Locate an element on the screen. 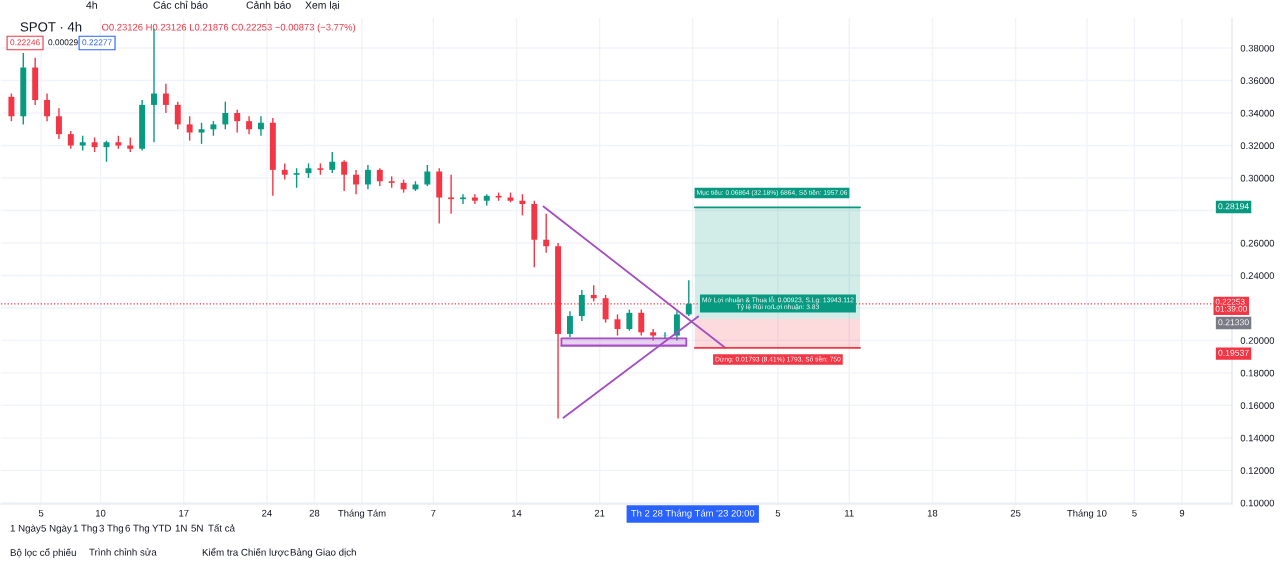 This screenshot has height=569, width=1280. y-tick-label: 0.24000 is located at coordinates (1257, 275).